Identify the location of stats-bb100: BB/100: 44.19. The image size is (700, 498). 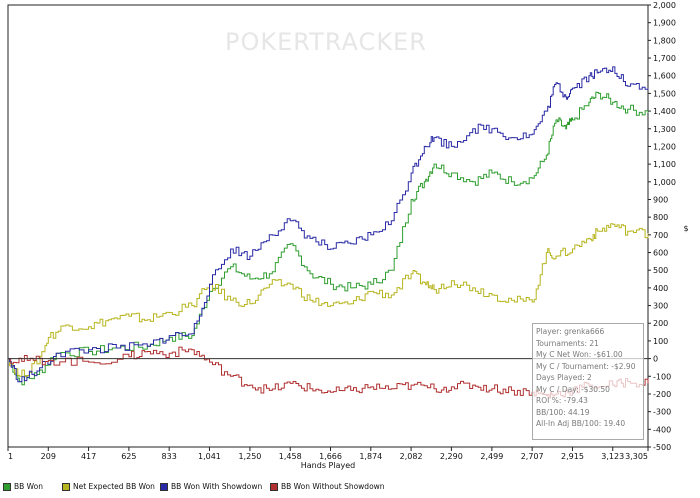
(563, 412).